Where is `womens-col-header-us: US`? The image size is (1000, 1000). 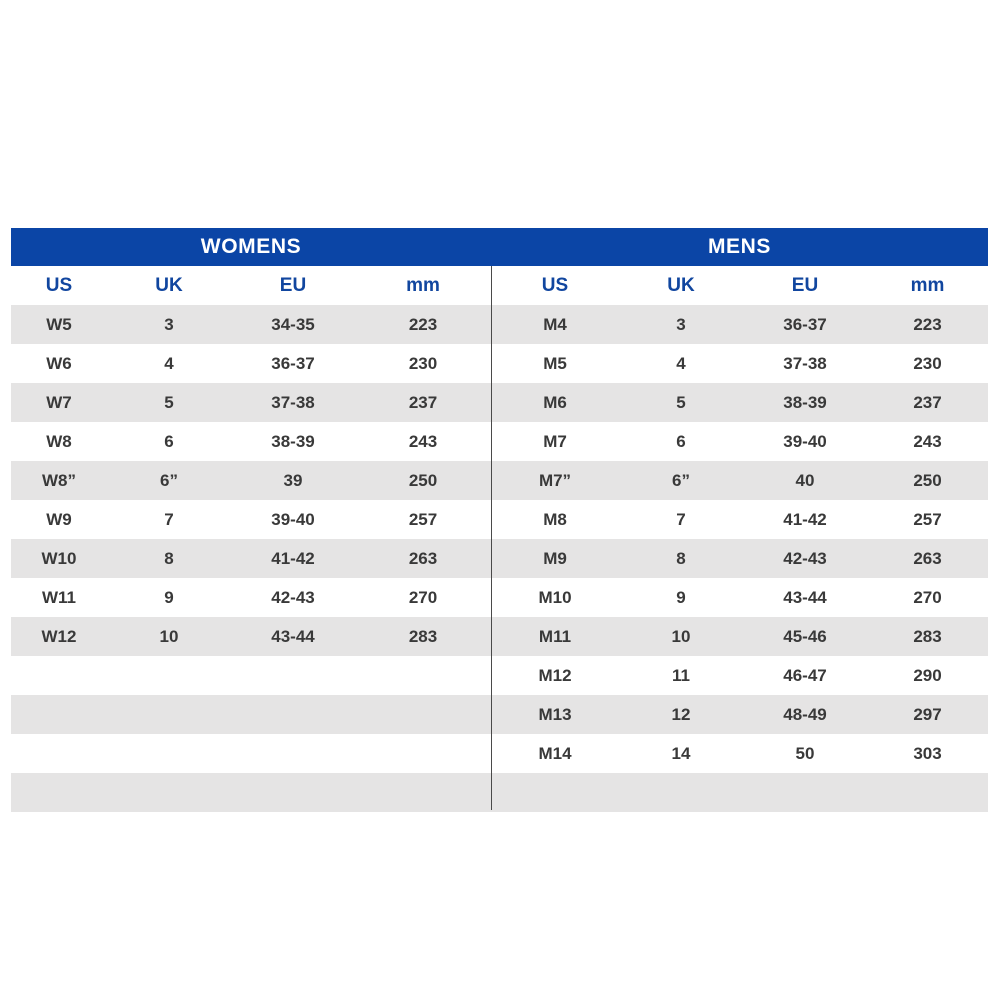 womens-col-header-us: US is located at coordinates (59, 285).